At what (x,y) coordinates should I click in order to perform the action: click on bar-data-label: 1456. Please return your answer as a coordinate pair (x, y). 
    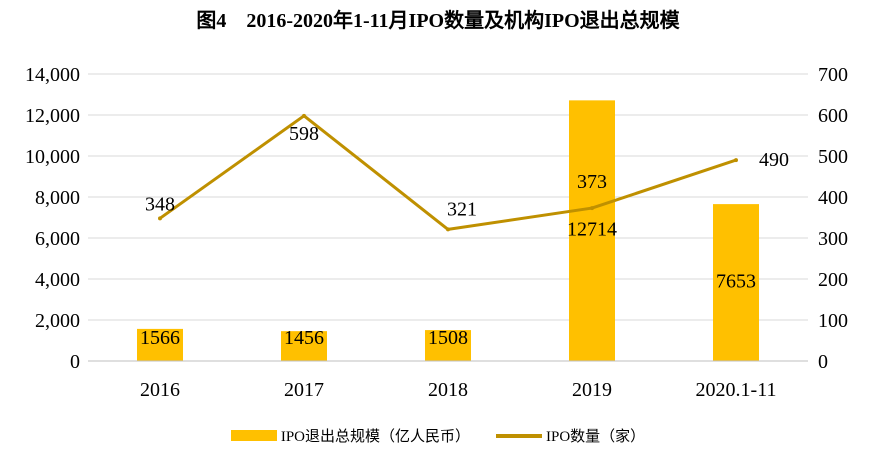
    Looking at the image, I should click on (304, 338).